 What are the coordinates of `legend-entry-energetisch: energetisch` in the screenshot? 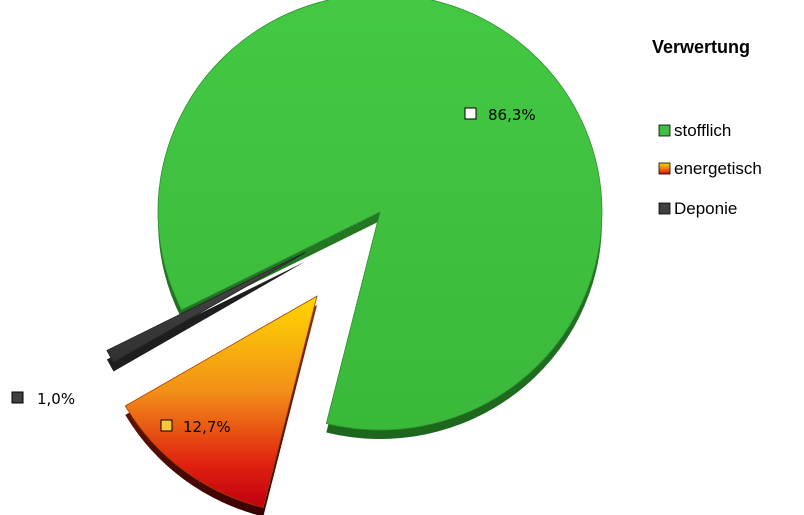 It's located at (710, 168).